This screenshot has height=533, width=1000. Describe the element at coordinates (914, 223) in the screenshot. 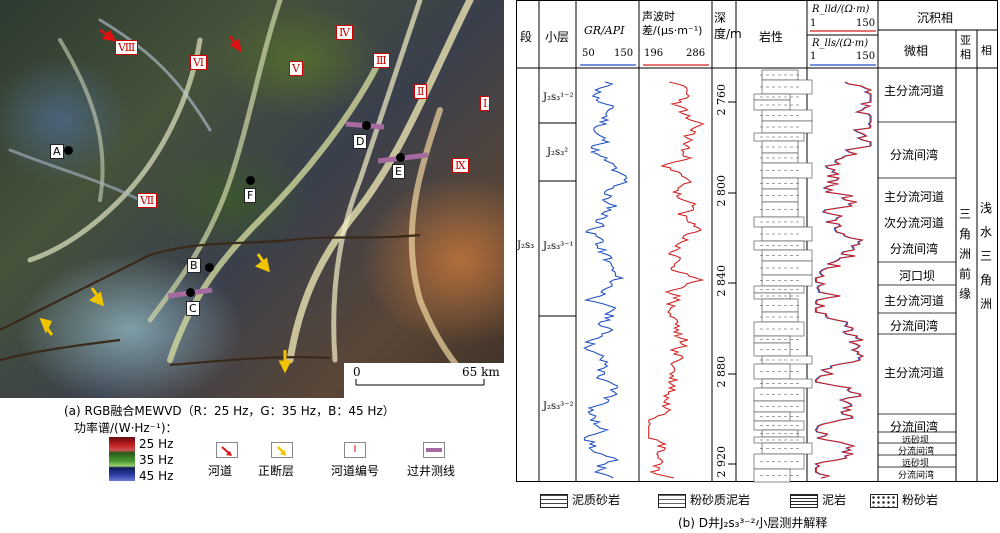

I see `microfacies-label: 次分流河道` at that location.